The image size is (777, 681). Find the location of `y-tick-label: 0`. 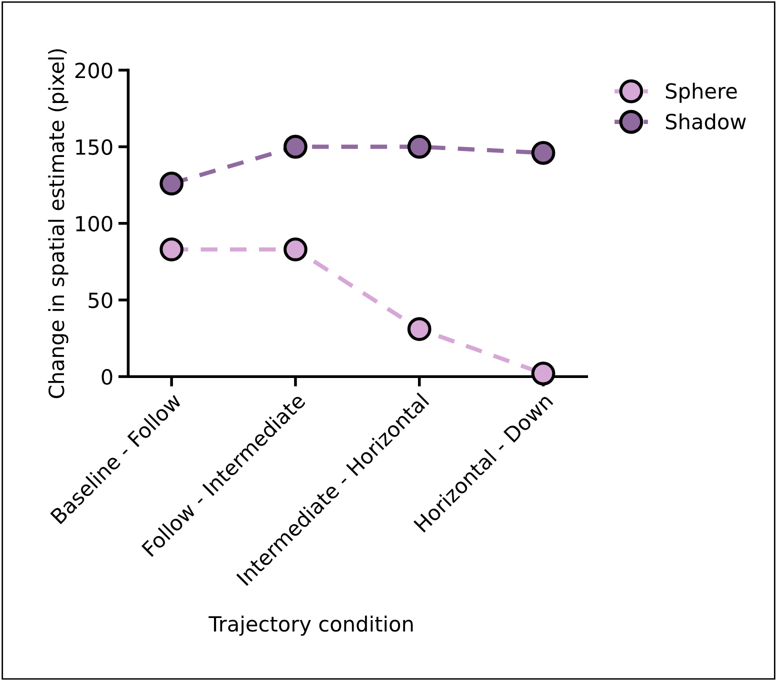

y-tick-label: 0 is located at coordinates (107, 377).